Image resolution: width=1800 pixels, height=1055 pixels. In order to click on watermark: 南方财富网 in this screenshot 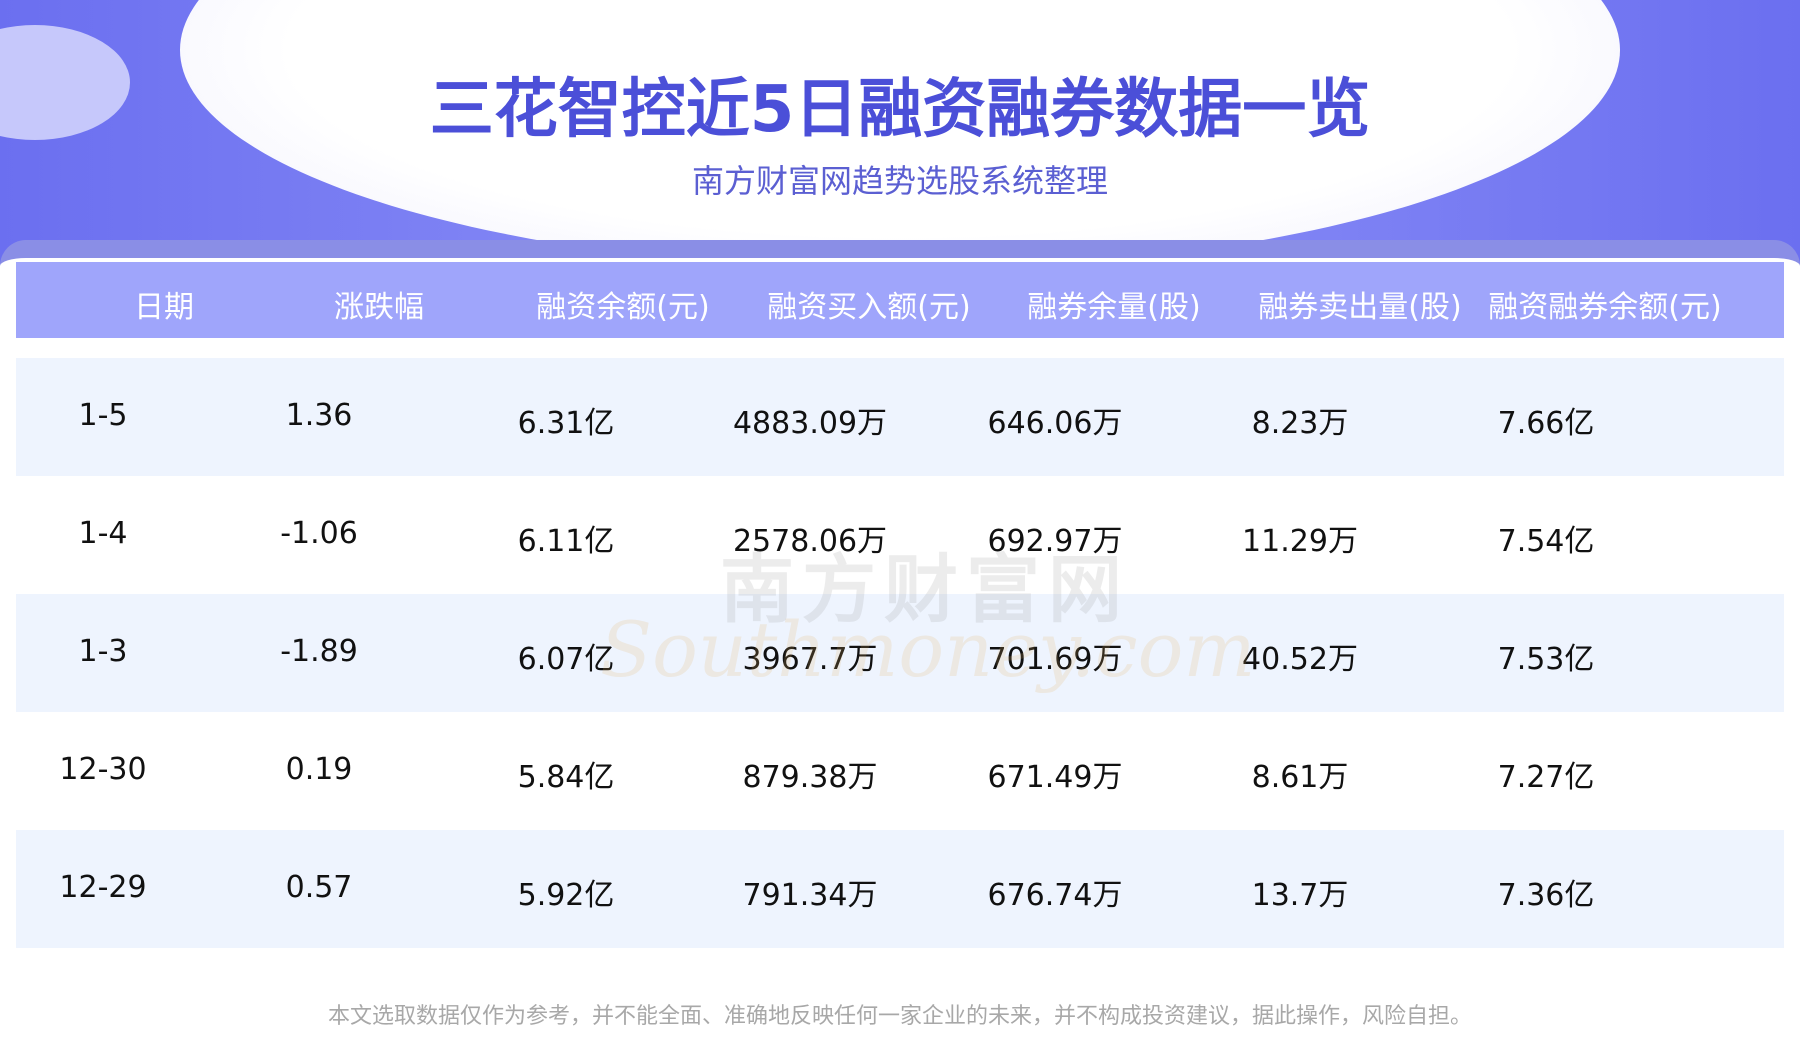, I will do `click(925, 590)`.